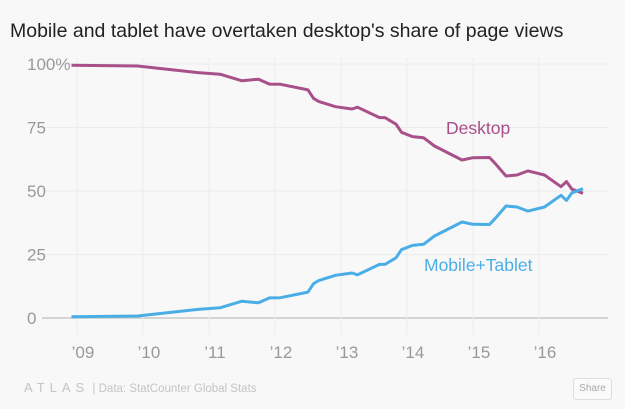 This screenshot has height=409, width=625. Describe the element at coordinates (281, 352) in the screenshot. I see `x-tick-label: ’12` at that location.